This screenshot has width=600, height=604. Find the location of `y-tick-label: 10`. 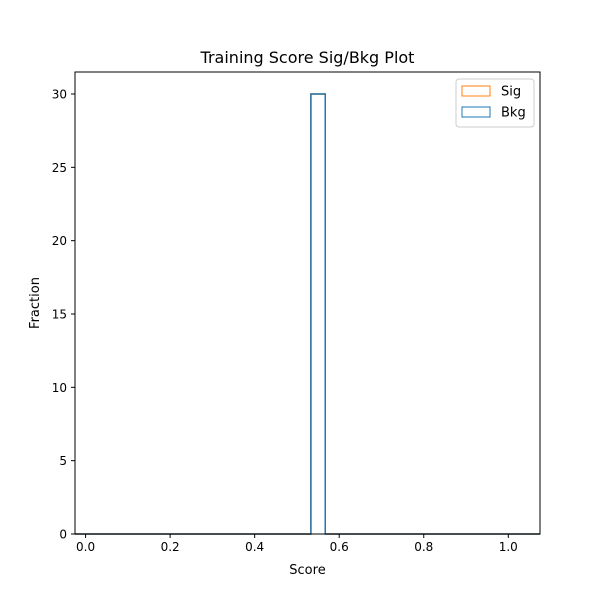

y-tick-label: 10 is located at coordinates (59, 388).